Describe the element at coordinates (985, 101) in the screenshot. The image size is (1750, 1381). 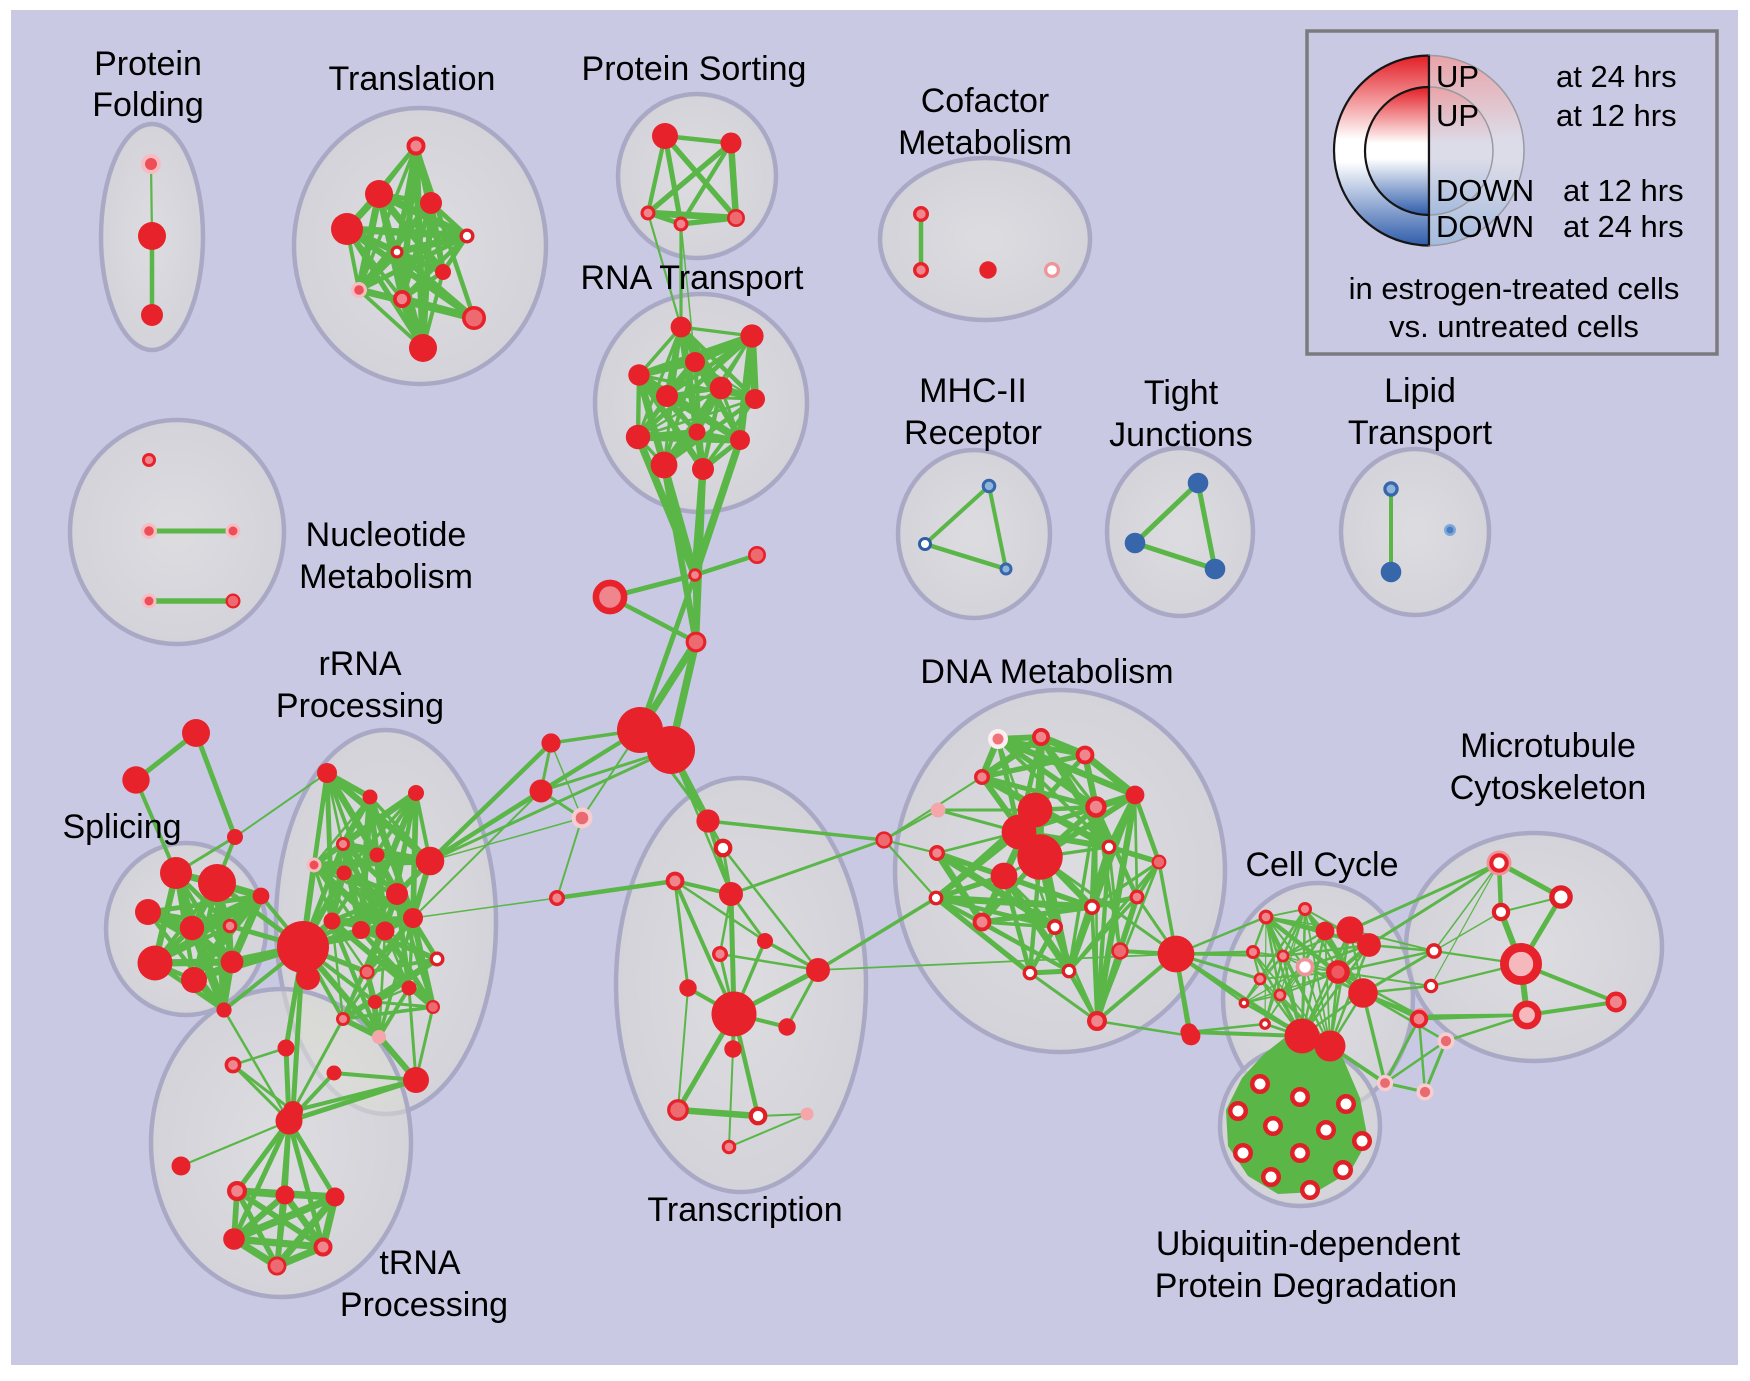
I see `svg-text: Cofactor` at that location.